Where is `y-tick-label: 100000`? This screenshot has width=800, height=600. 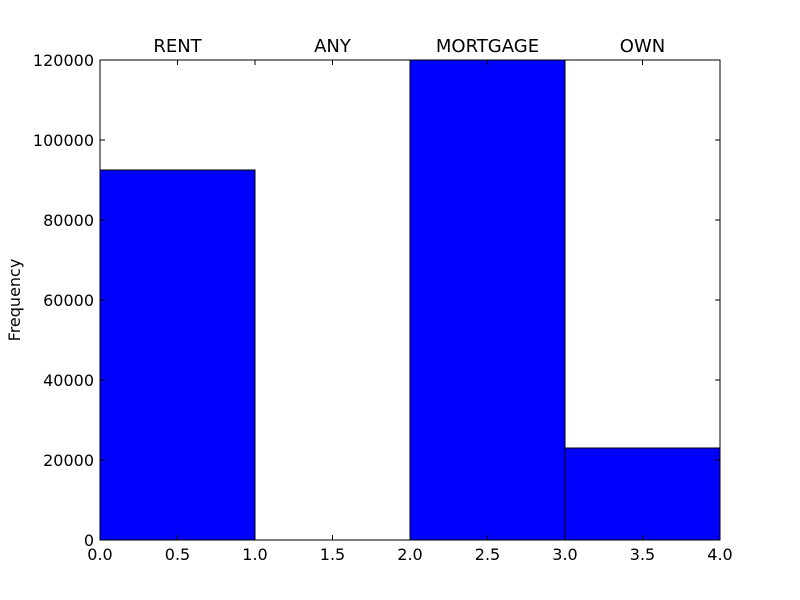 y-tick-label: 100000 is located at coordinates (63, 140).